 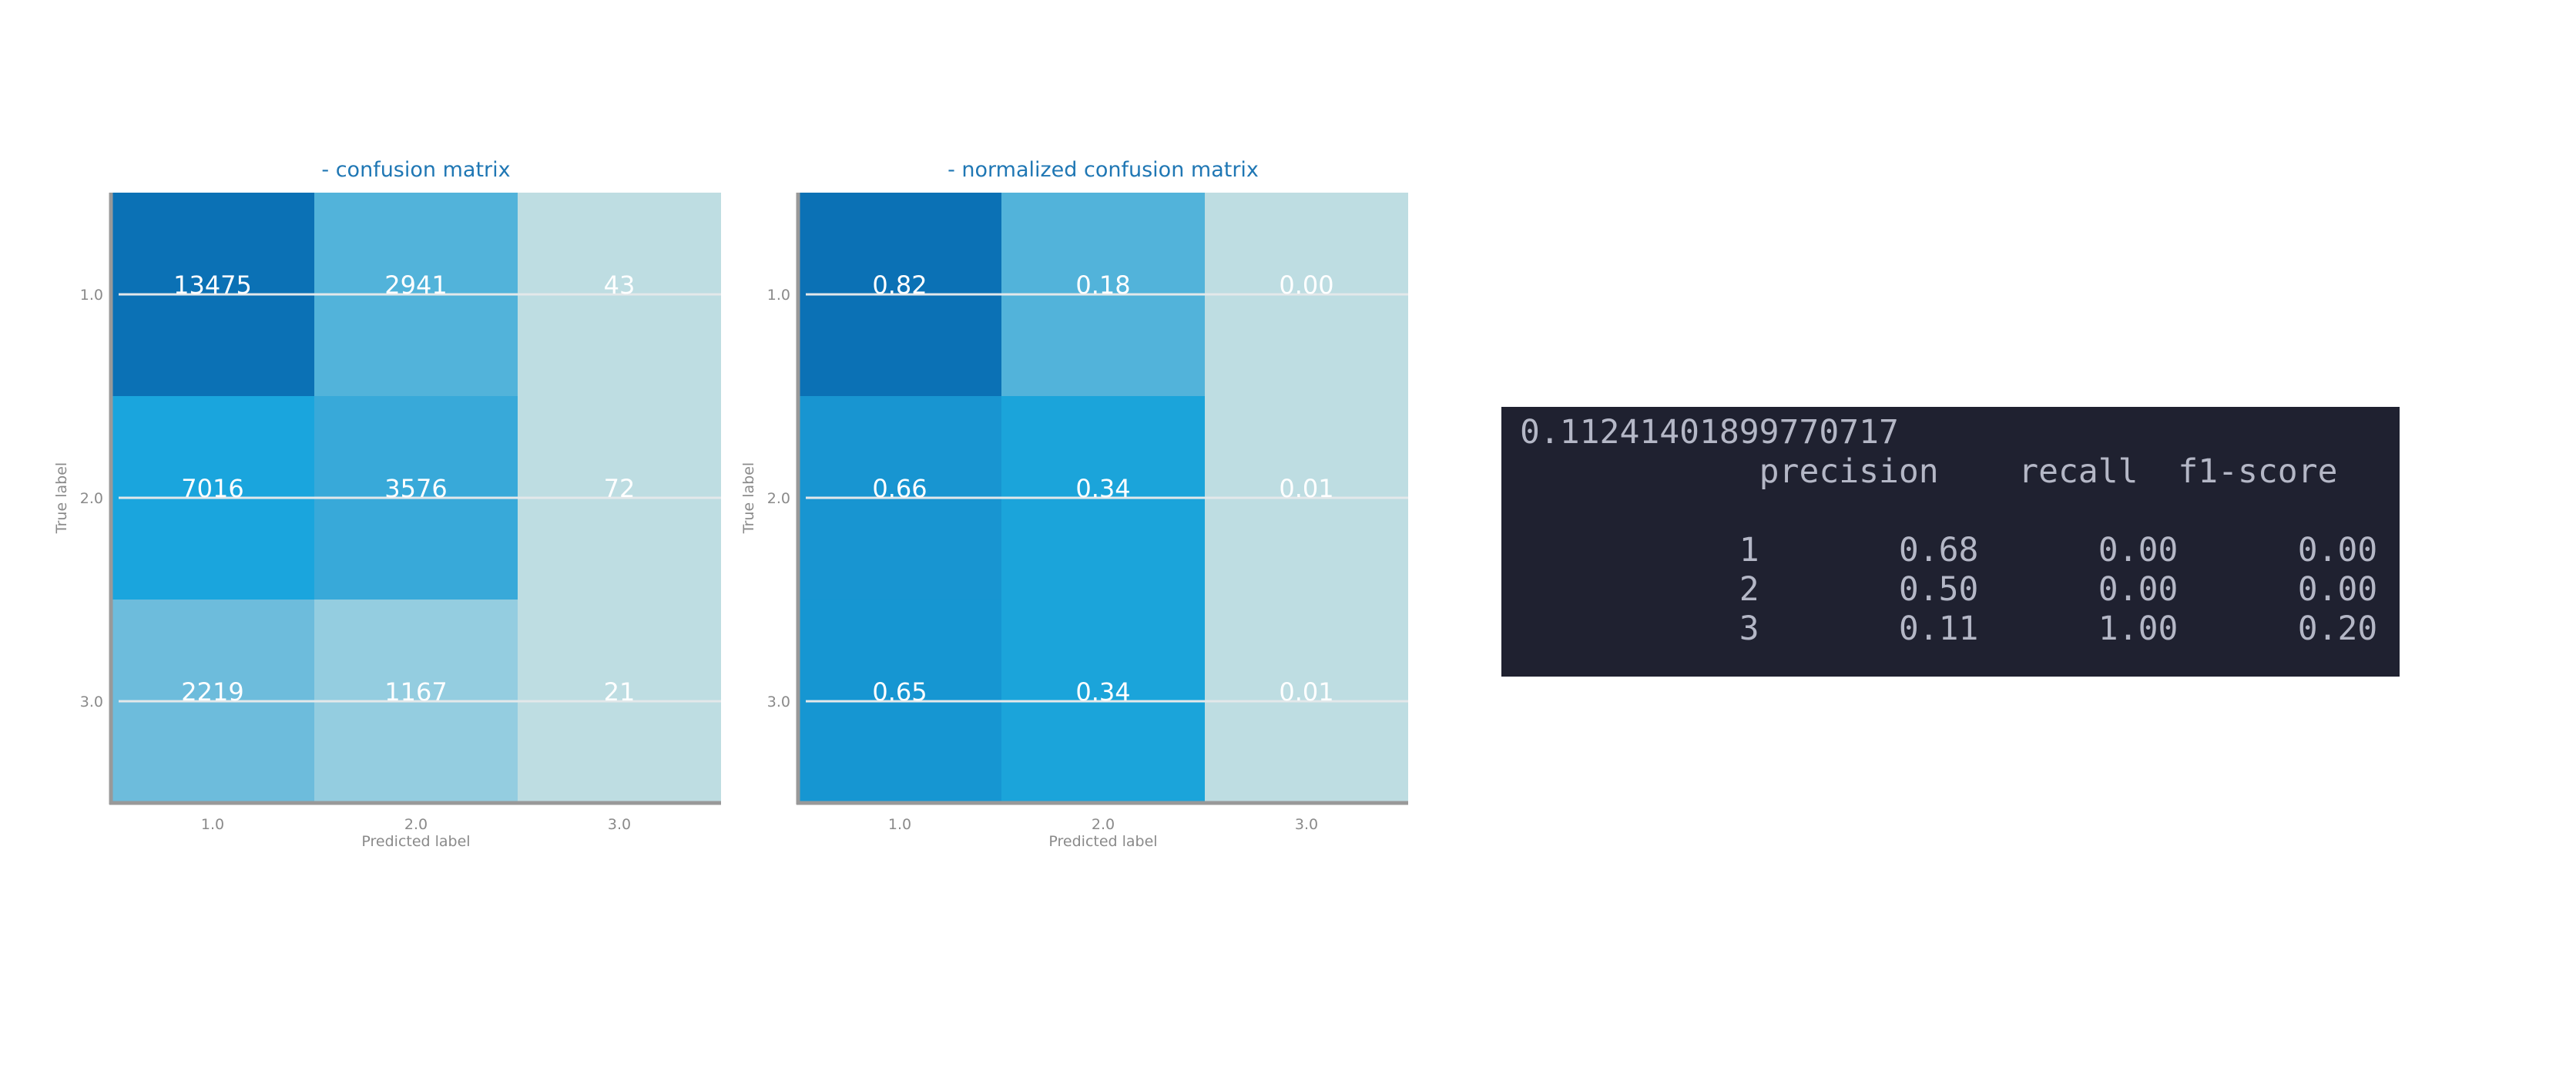 I want to click on report-precision-value: 0.50, so click(x=1938, y=589).